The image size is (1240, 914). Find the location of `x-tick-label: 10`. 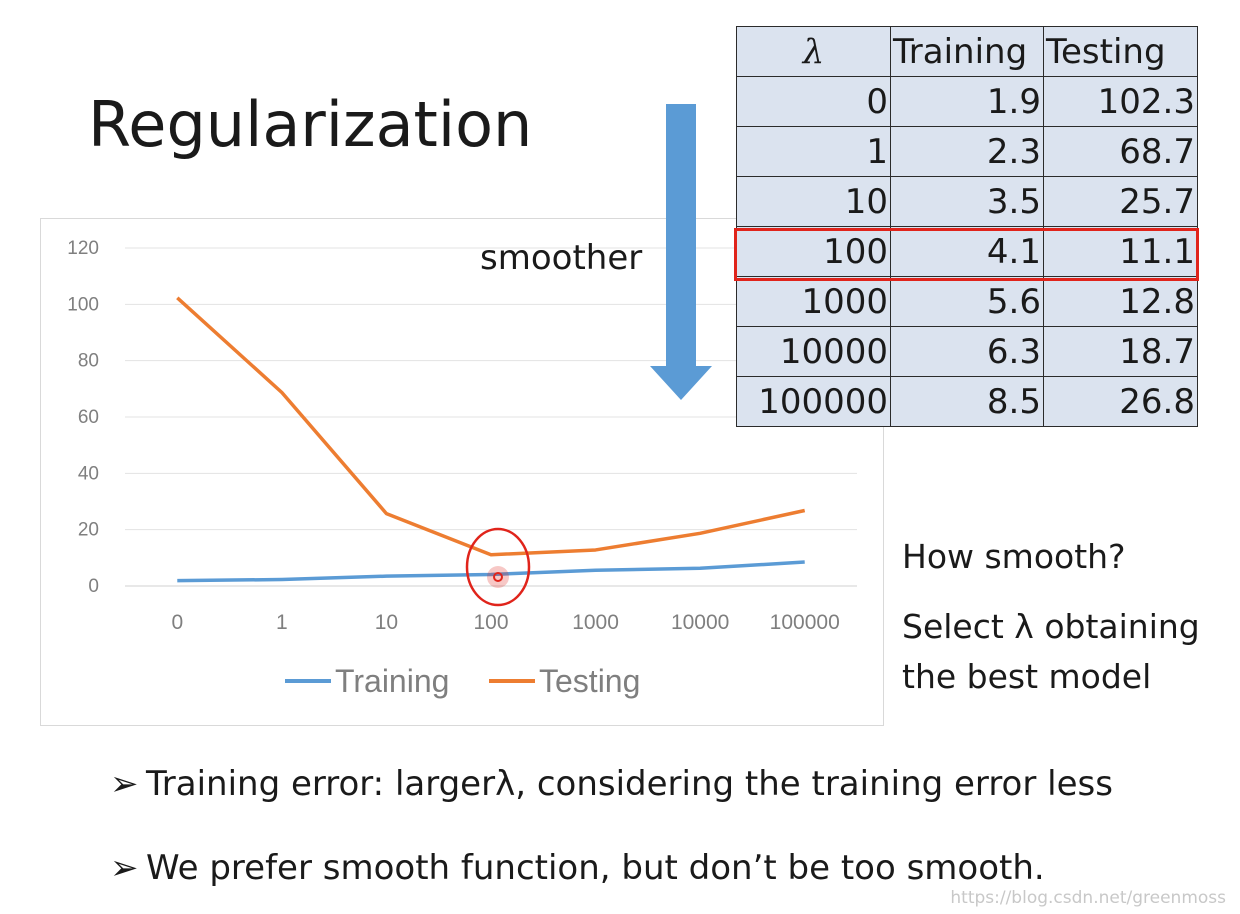

x-tick-label: 10 is located at coordinates (386, 622).